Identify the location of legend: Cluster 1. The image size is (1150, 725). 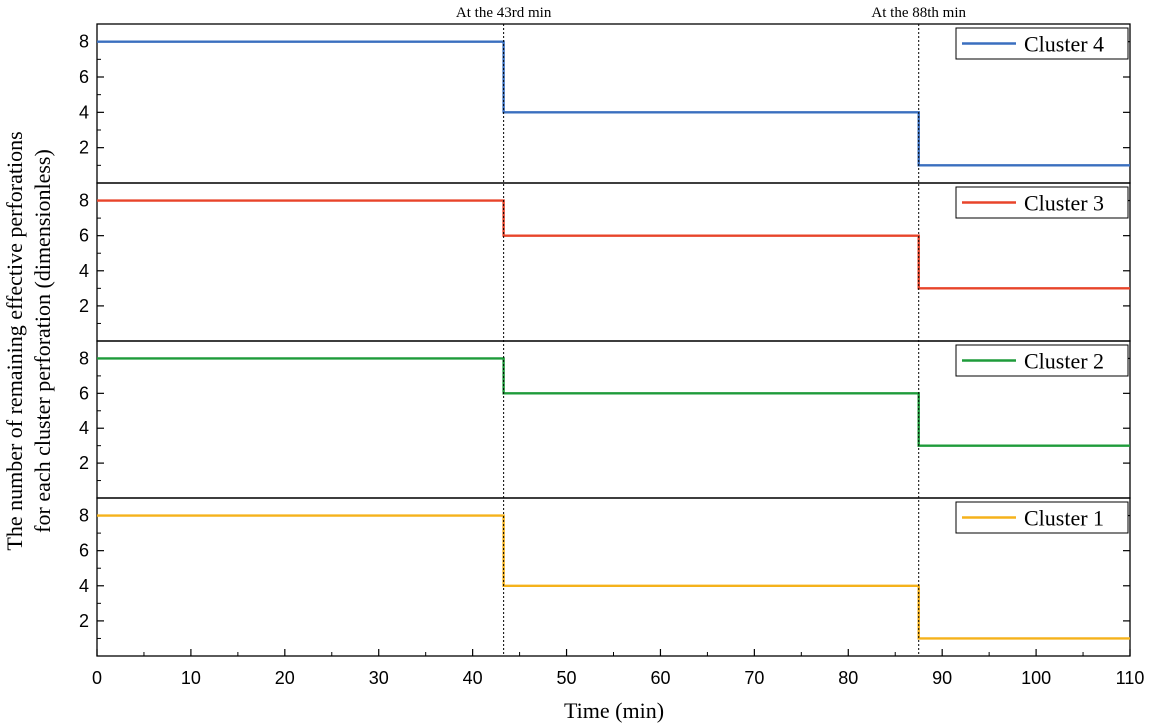
(1042, 517).